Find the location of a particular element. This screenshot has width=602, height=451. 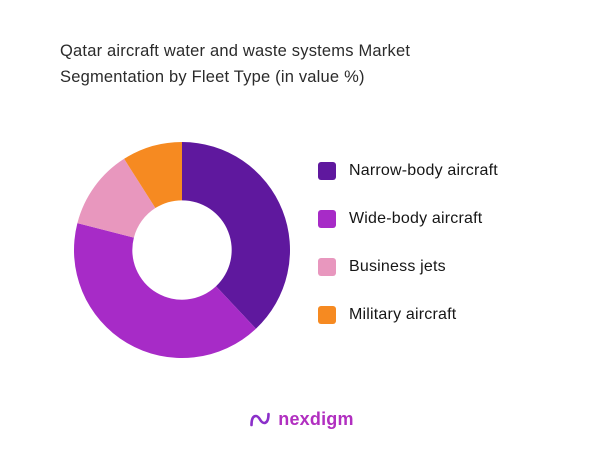

legend-label: Business jets is located at coordinates (397, 266).